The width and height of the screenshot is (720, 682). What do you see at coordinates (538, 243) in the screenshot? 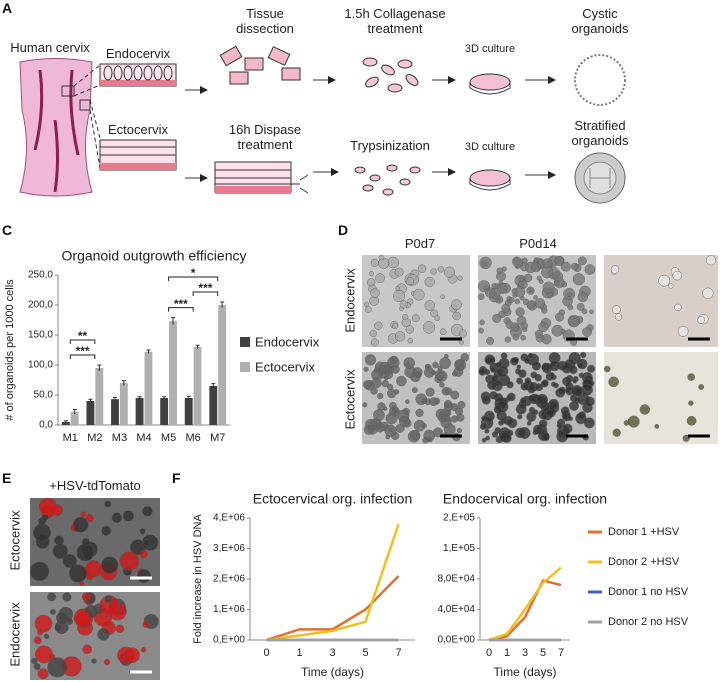
I see `column-label: P0d14` at bounding box center [538, 243].